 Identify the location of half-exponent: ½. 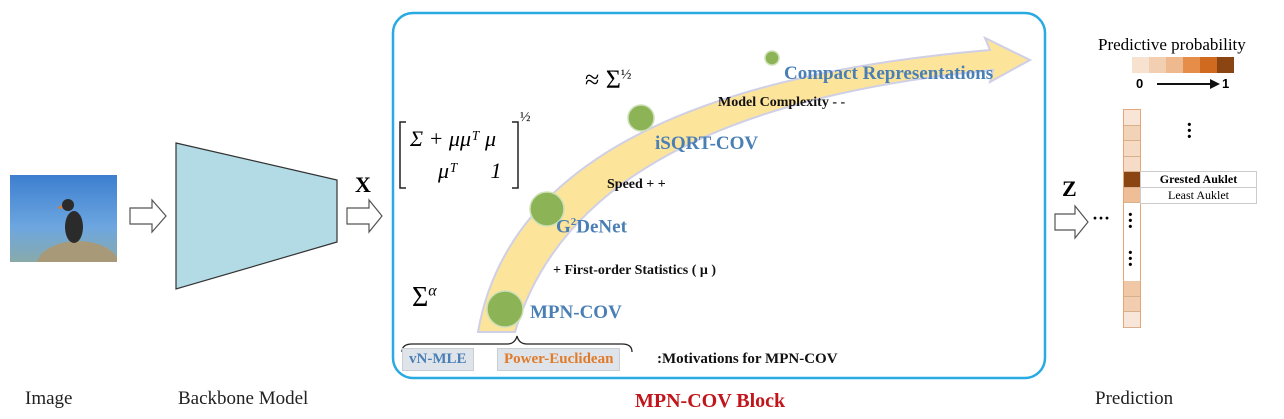
(626, 75).